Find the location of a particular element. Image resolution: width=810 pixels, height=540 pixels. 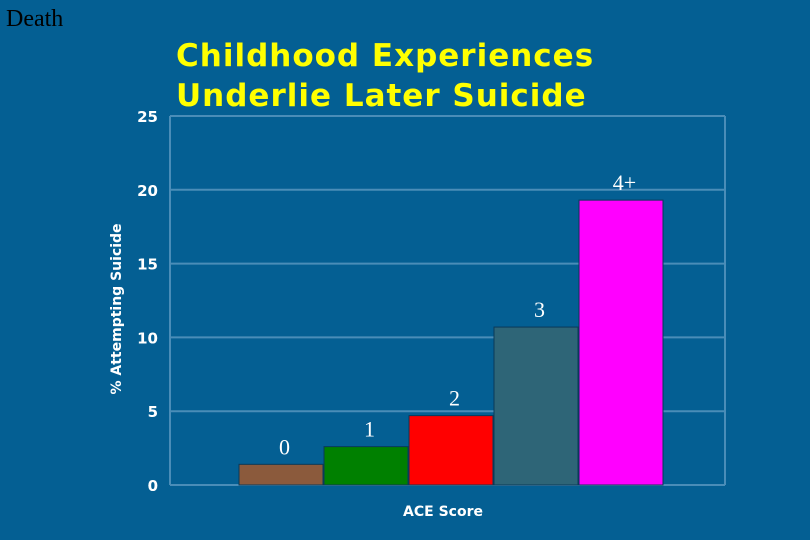

y-tick-label: 0 is located at coordinates (153, 486).